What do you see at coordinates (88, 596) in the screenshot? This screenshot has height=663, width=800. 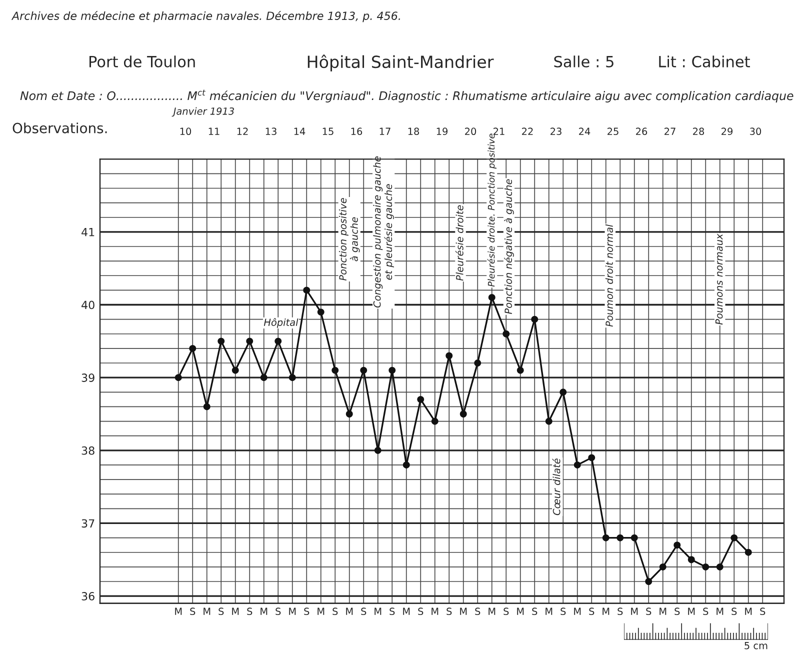 I see `y-tick-label: 36` at bounding box center [88, 596].